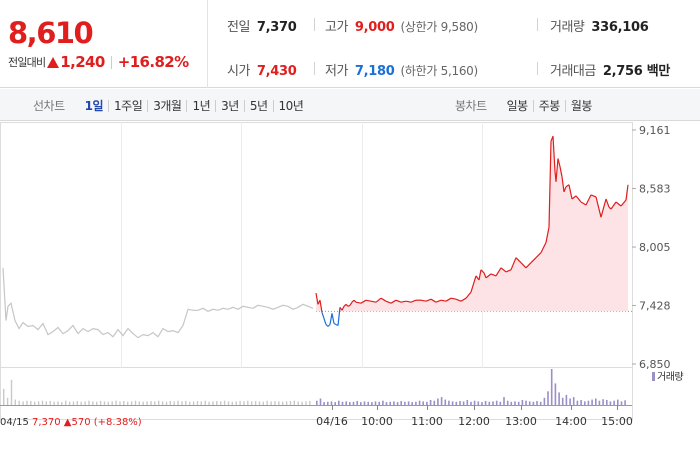 This screenshot has height=450, width=700. Describe the element at coordinates (474, 421) in the screenshot. I see `x-tick-label: 12:00` at that location.